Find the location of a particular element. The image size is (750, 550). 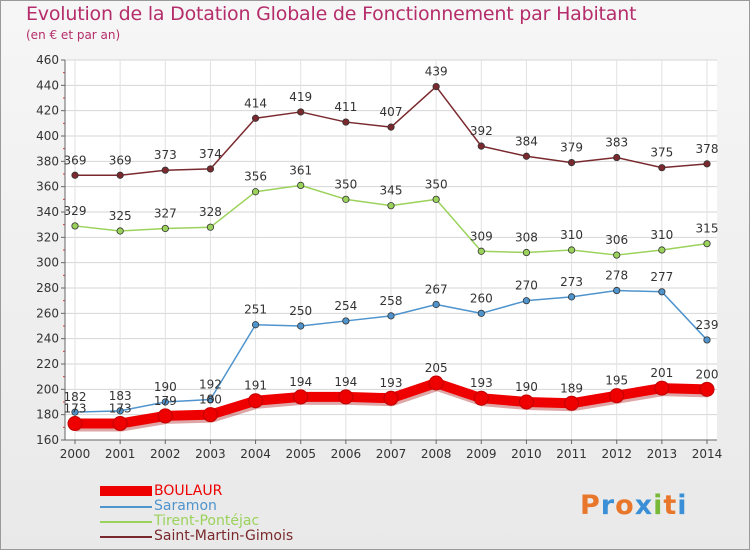

data-label: 278 is located at coordinates (616, 276).